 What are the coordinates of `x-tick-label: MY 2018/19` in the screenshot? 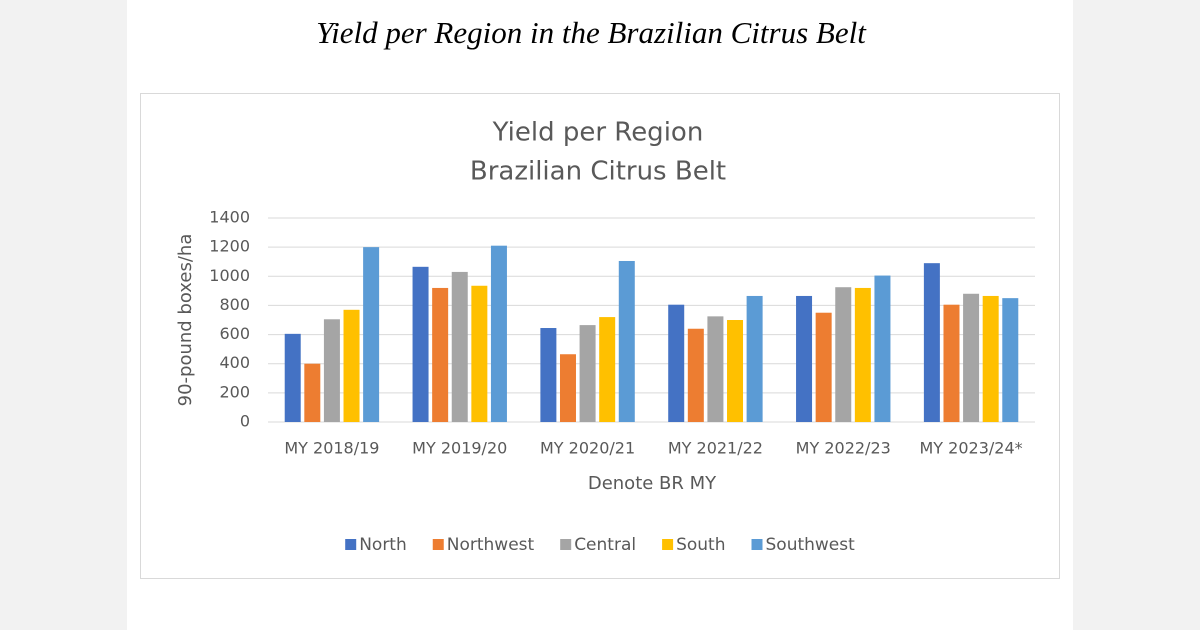 It's located at (331, 448).